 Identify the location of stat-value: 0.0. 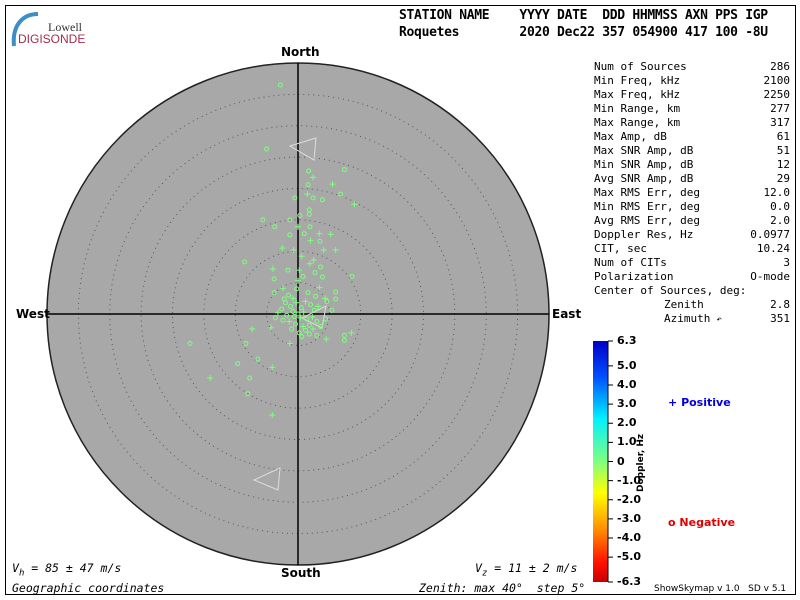
(780, 206).